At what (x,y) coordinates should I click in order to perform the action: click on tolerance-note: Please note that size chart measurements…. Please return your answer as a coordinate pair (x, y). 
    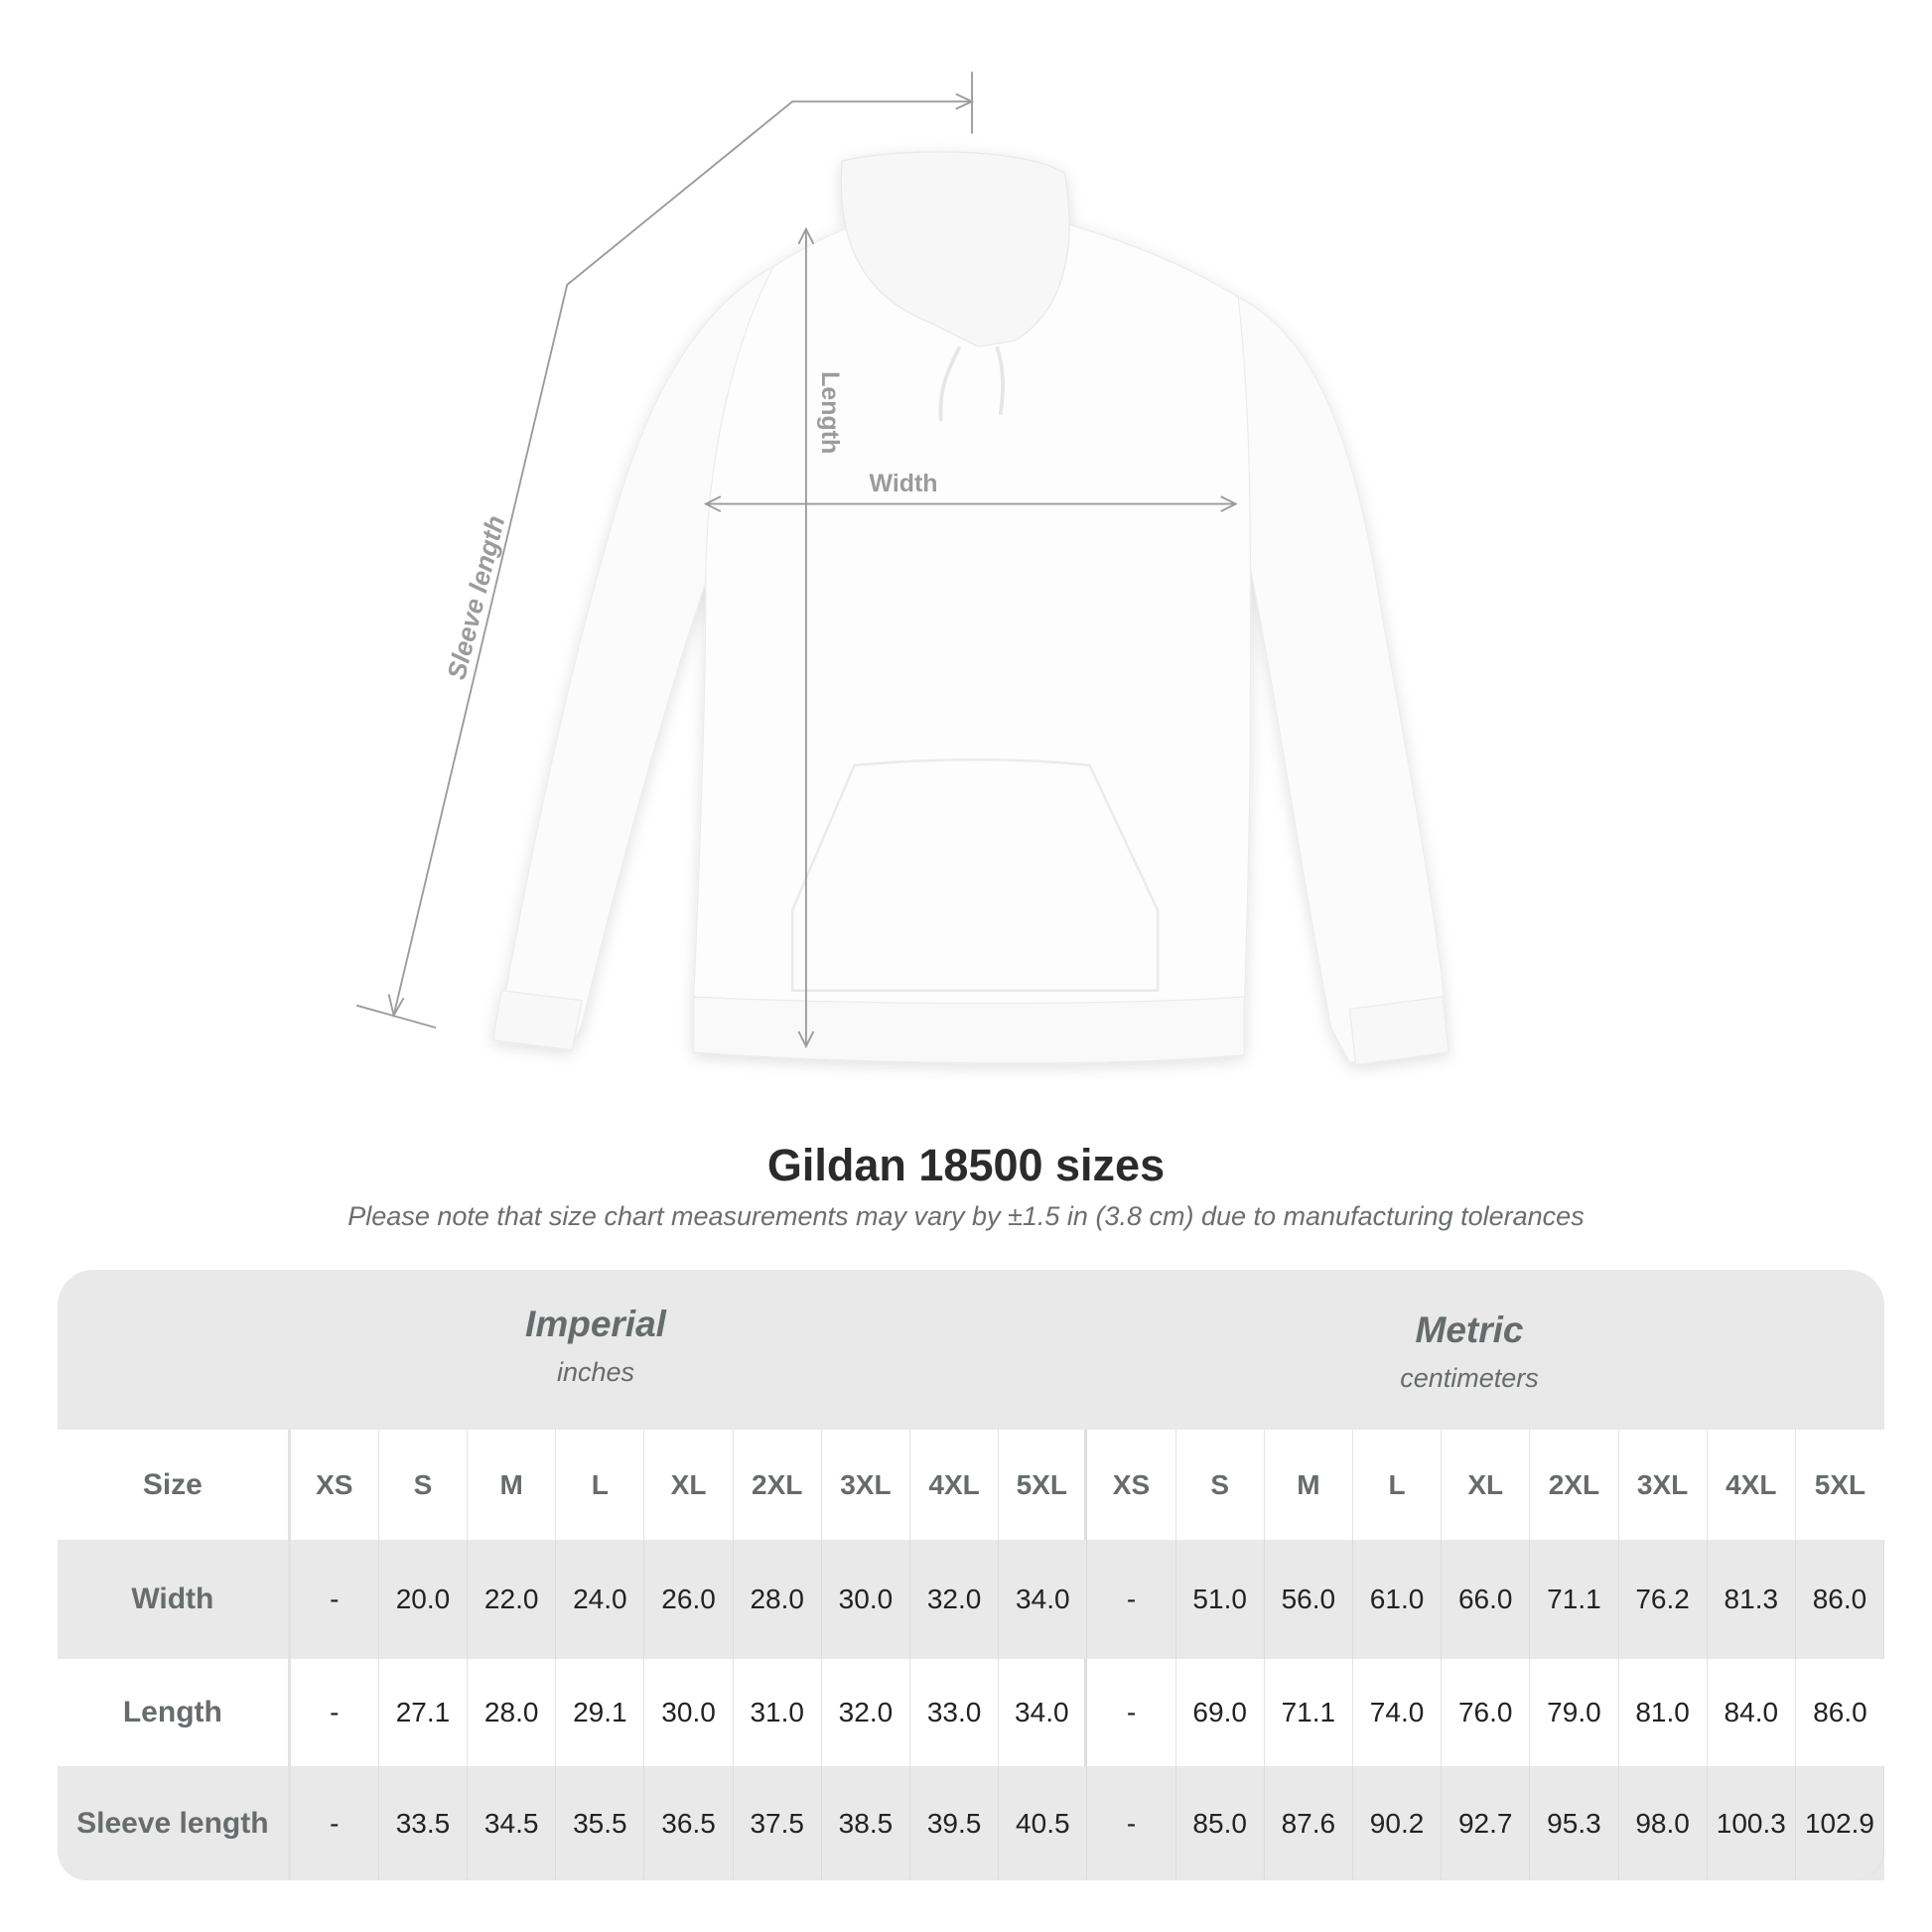
    Looking at the image, I should click on (966, 1216).